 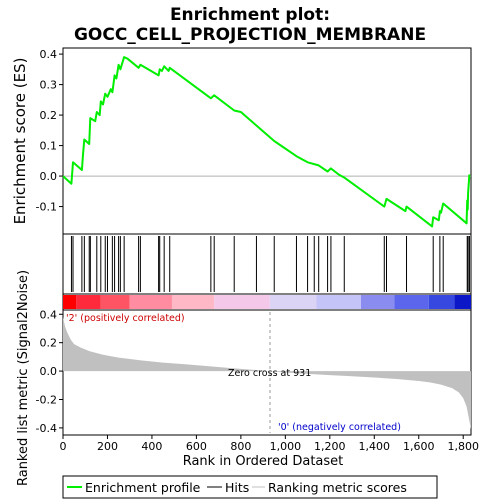 I want to click on x-tick-label: 400, so click(x=151, y=446).